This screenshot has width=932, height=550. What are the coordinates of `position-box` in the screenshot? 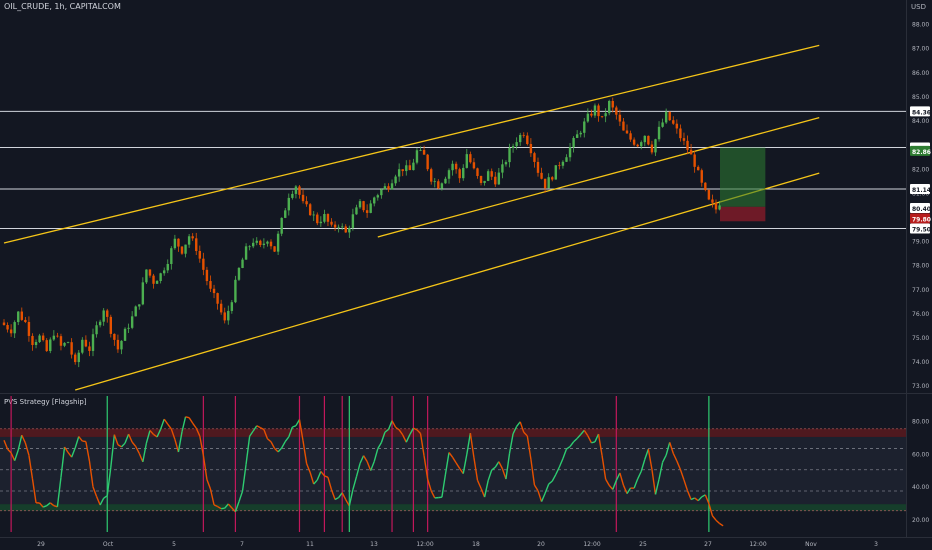 It's located at (743, 184).